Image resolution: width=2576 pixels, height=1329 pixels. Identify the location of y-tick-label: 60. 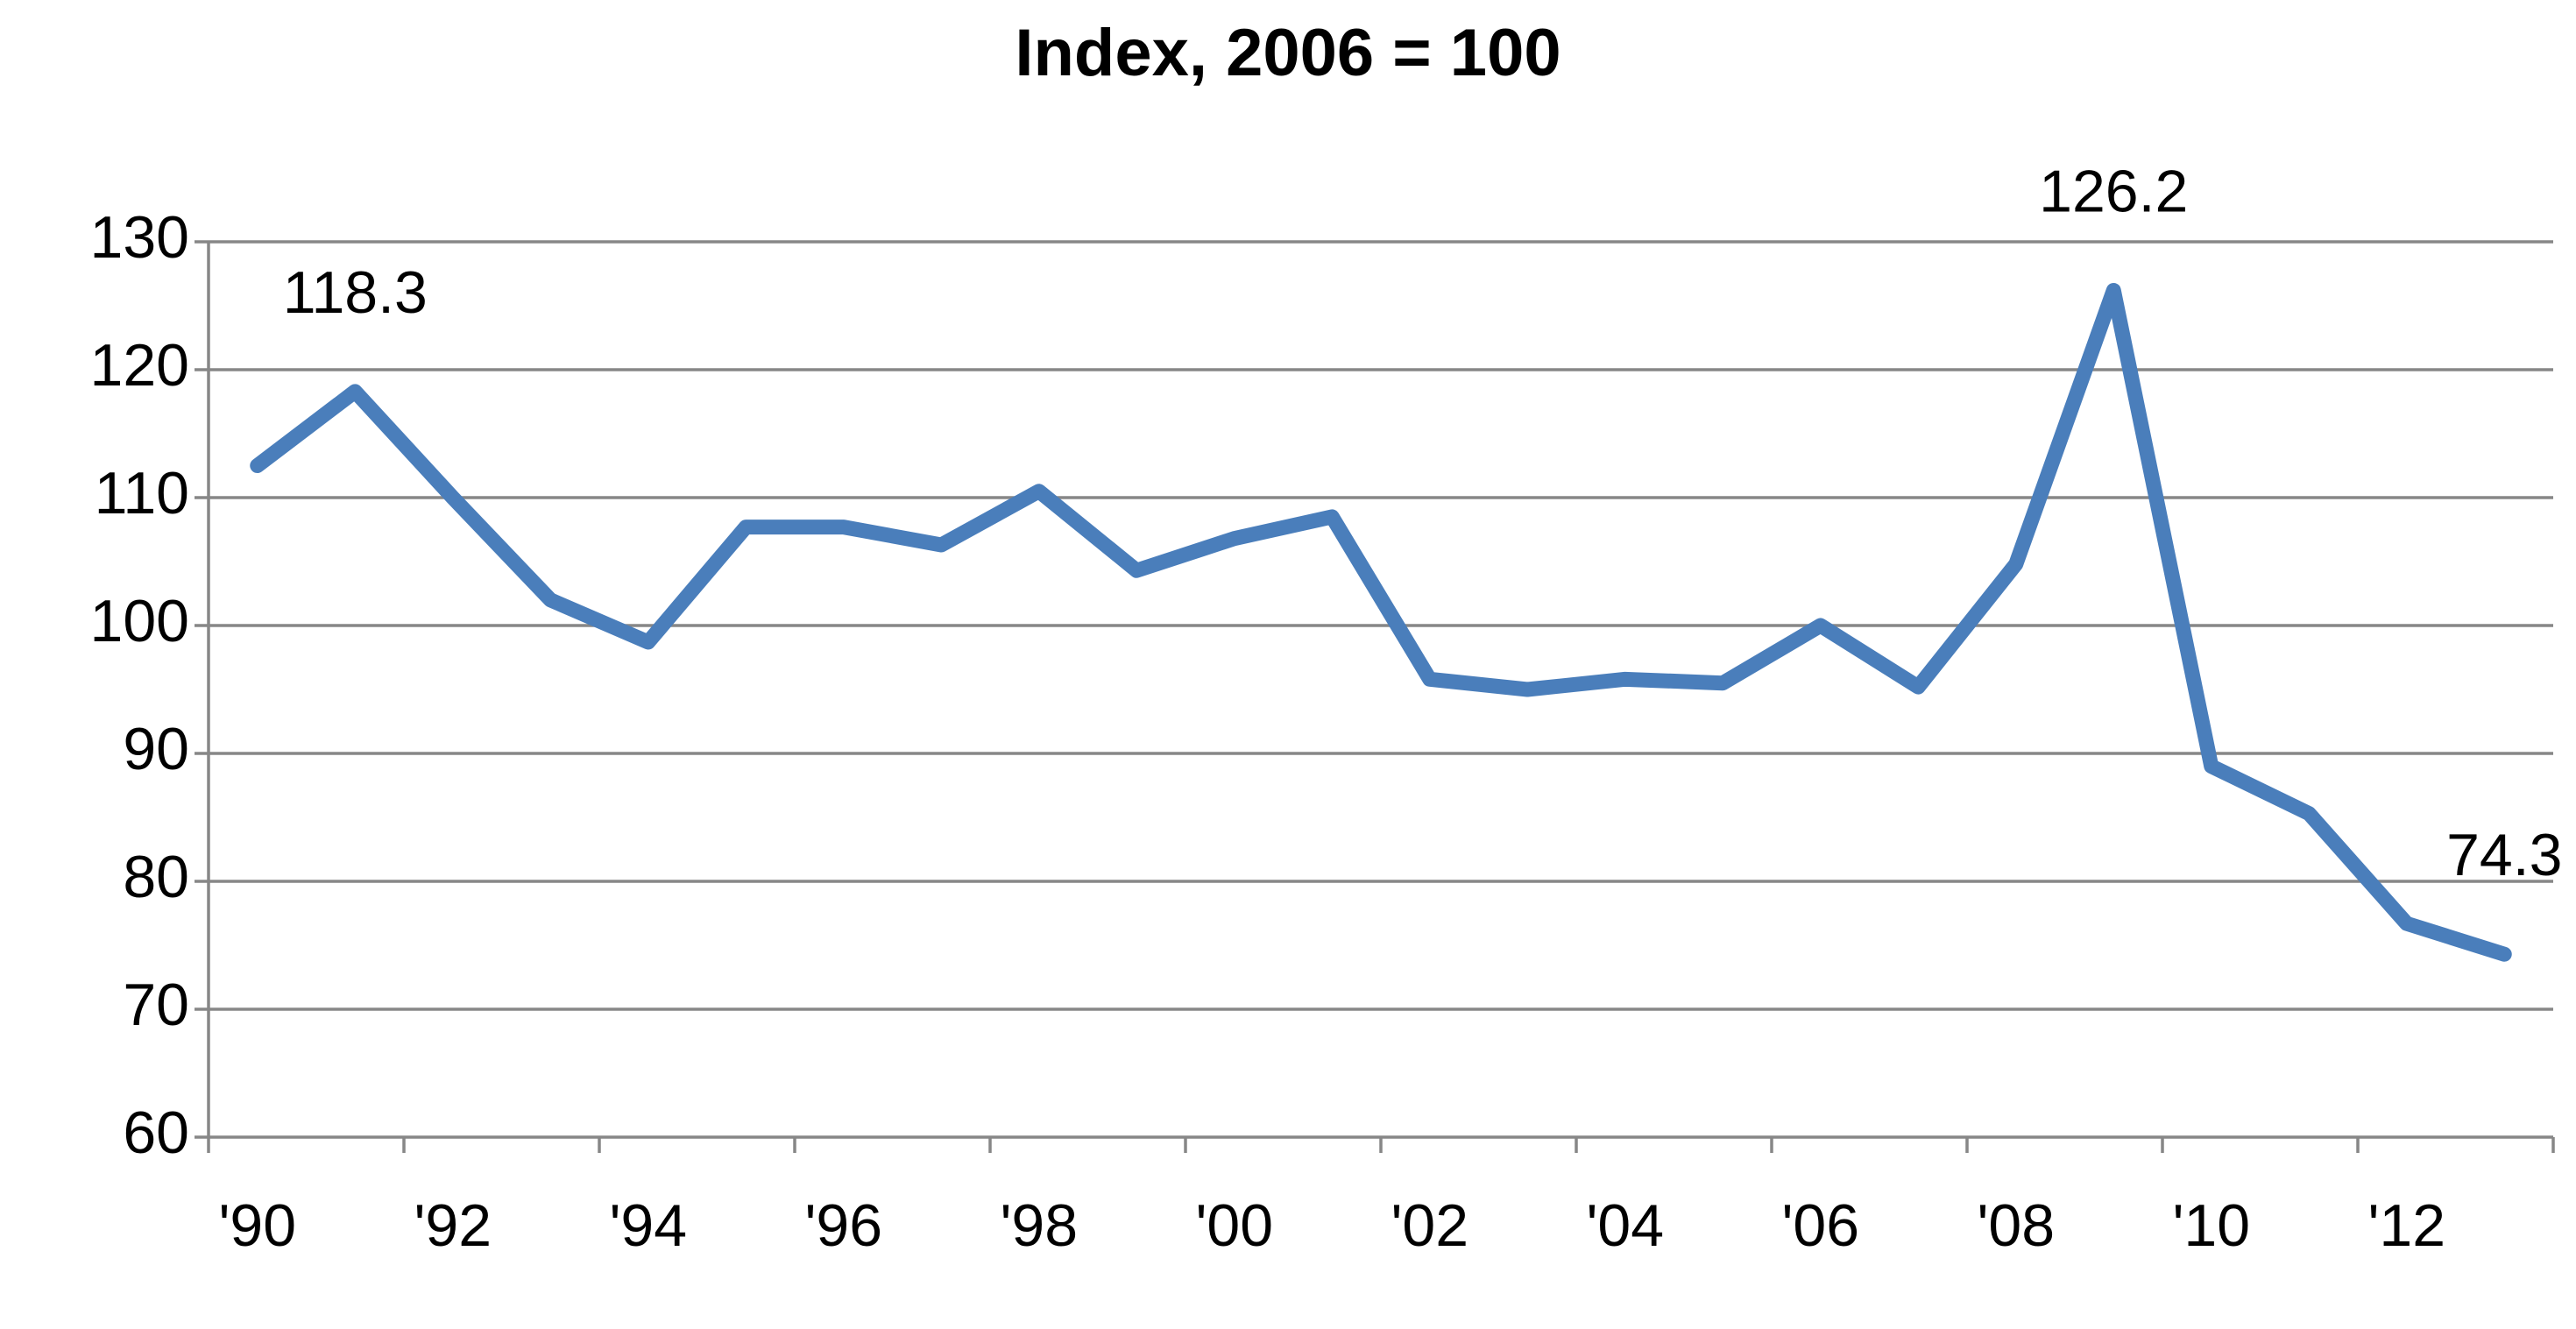
(156, 1132).